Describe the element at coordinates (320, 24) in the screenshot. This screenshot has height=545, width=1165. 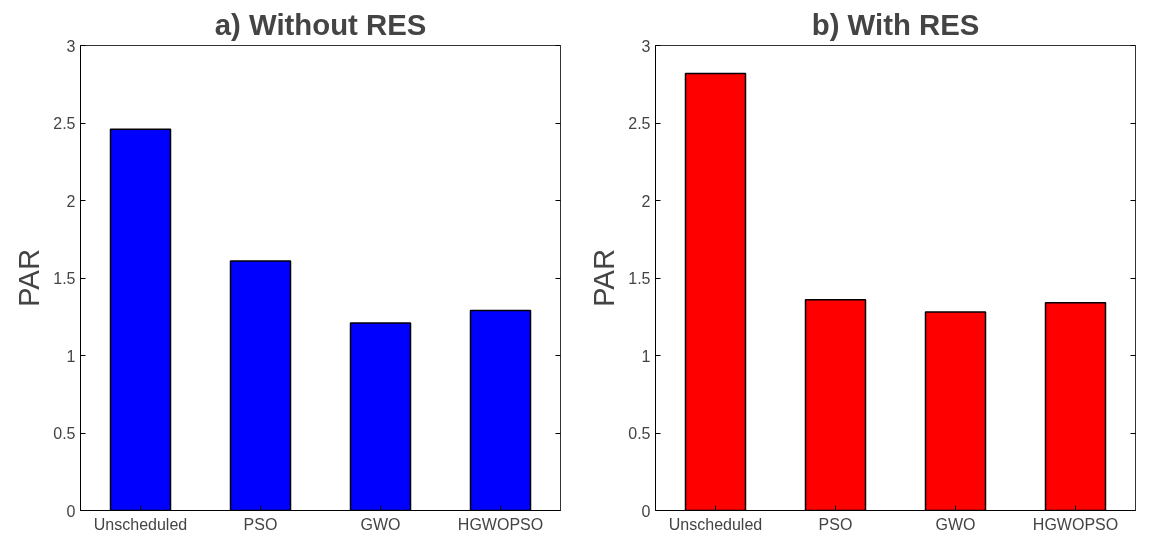
I see `chart-title: a) Without RES` at that location.